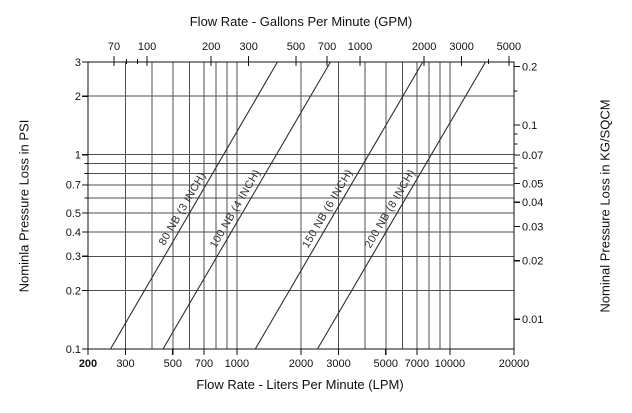  Describe the element at coordinates (299, 384) in the screenshot. I see `bottom-axis-title: Flow Rate - Liters Per Minute (LPM)` at that location.